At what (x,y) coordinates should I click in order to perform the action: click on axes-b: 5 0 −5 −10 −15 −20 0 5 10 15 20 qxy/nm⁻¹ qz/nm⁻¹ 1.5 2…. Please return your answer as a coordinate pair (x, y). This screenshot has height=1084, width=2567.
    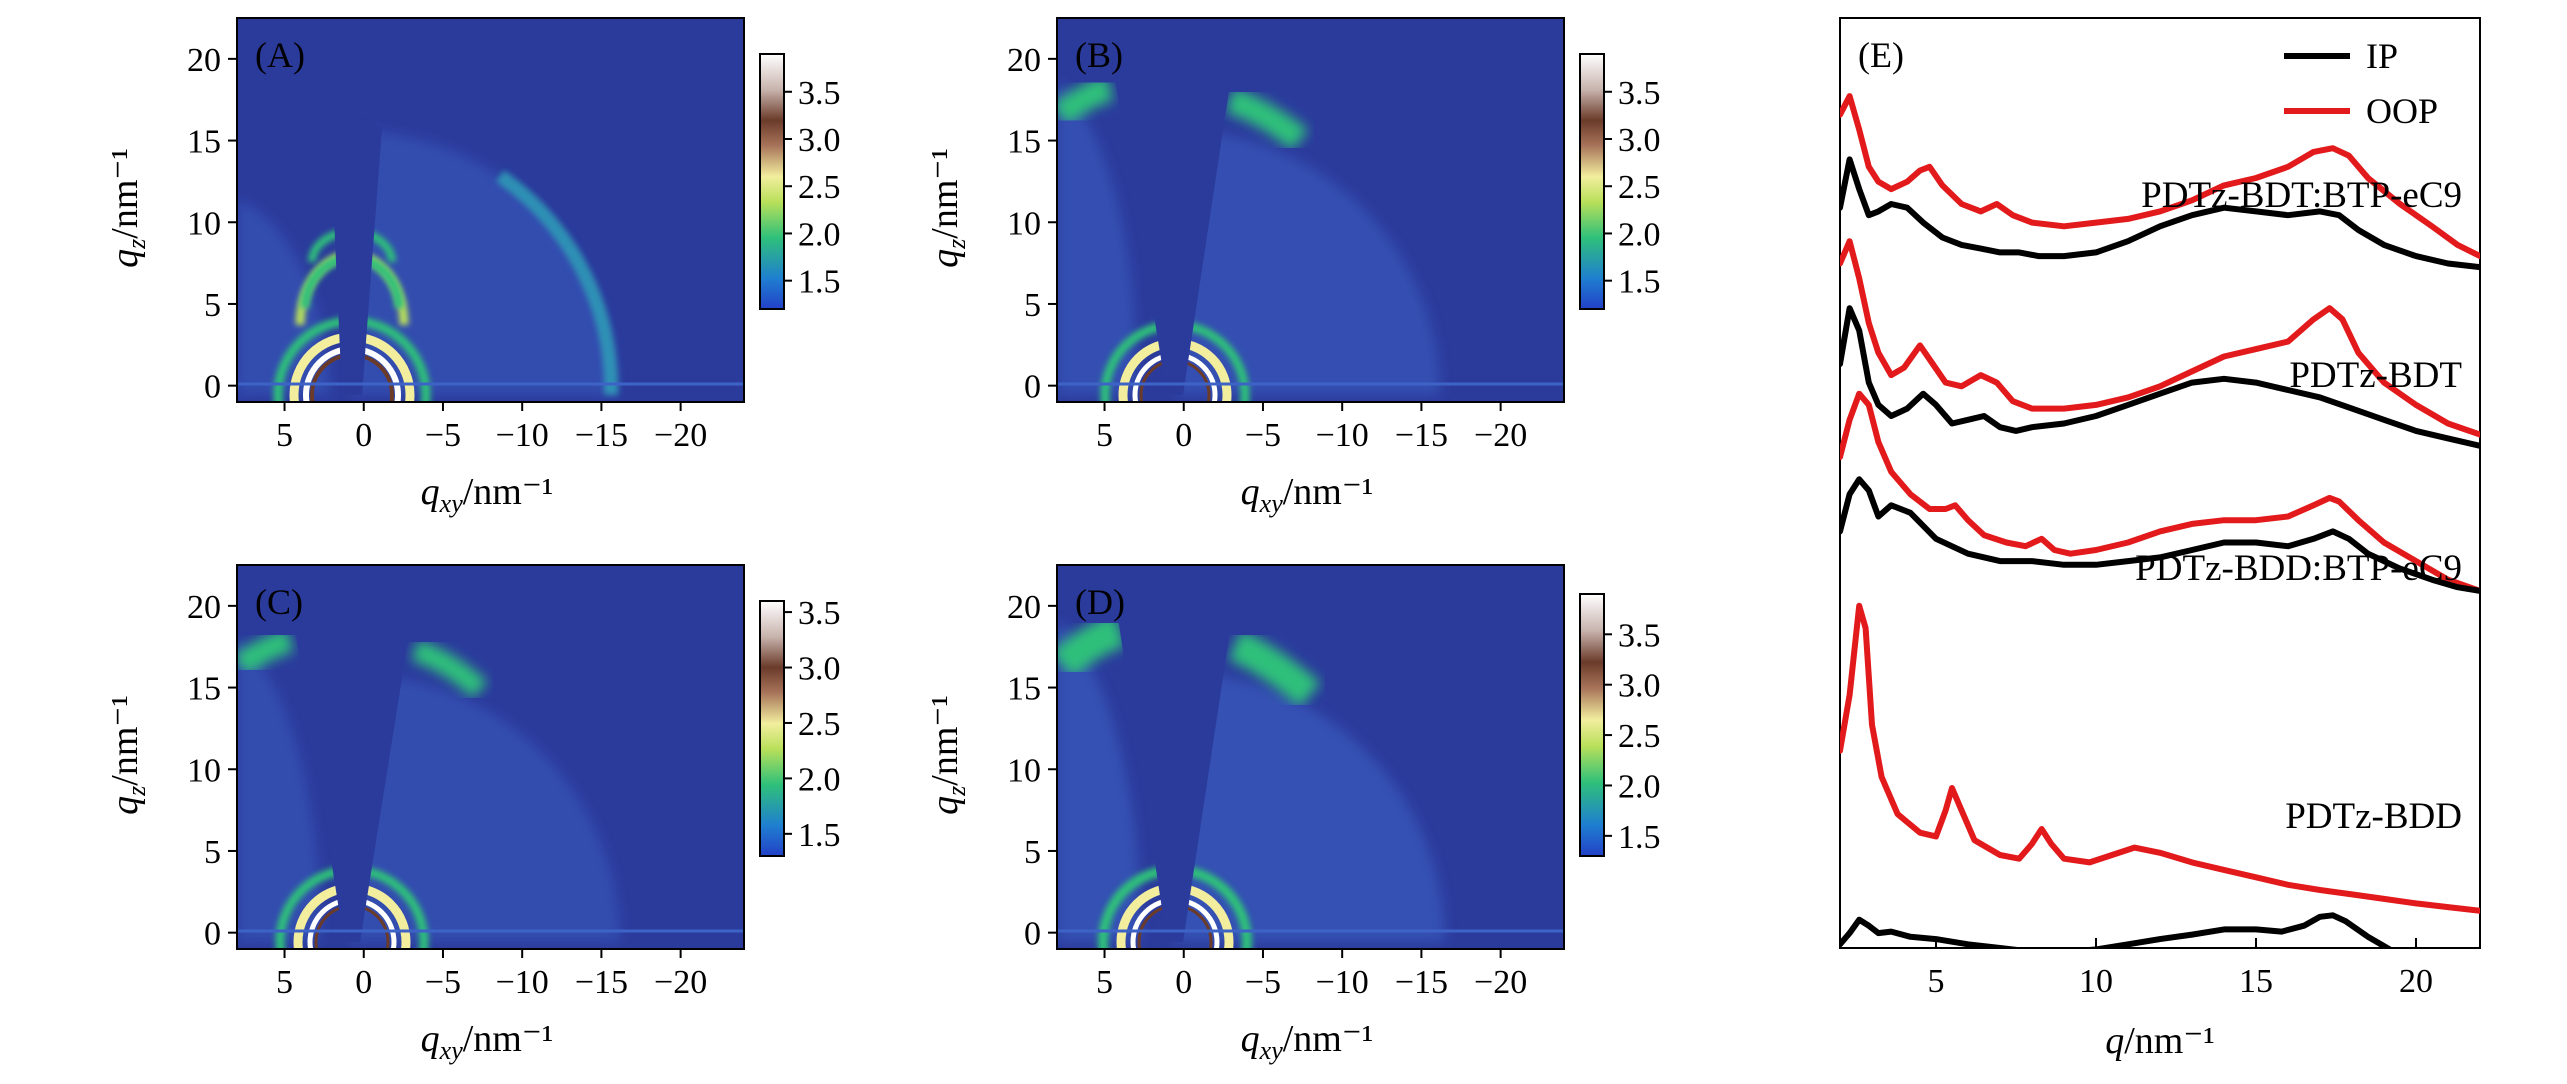
    Looking at the image, I should click on (1292, 280).